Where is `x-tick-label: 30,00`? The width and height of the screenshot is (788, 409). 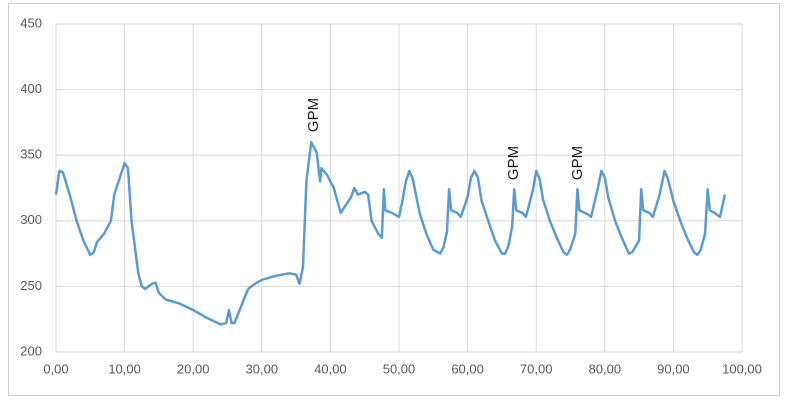 x-tick-label: 30,00 is located at coordinates (262, 368).